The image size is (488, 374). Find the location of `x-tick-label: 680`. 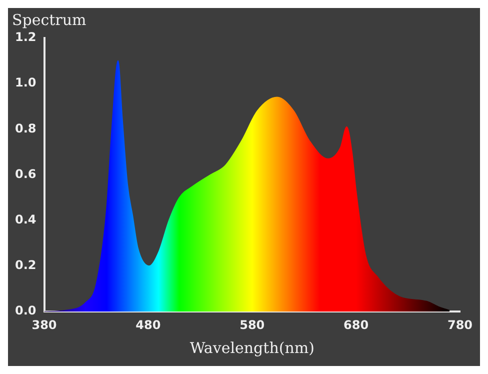

x-tick-label: 680 is located at coordinates (356, 325).